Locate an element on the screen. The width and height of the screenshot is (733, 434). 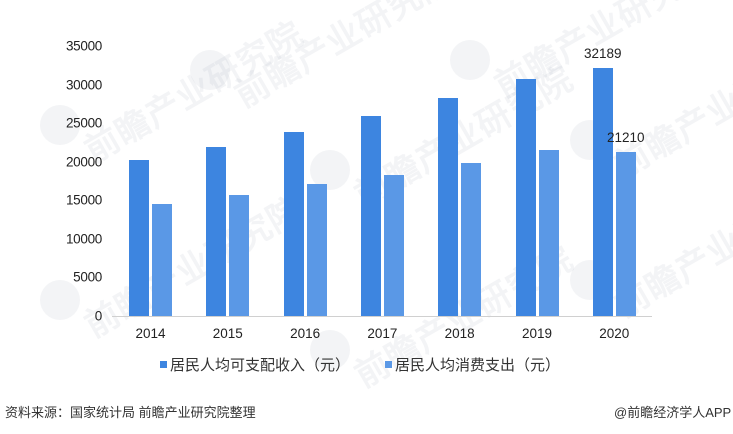
x-tick-label: 2017 is located at coordinates (382, 333).